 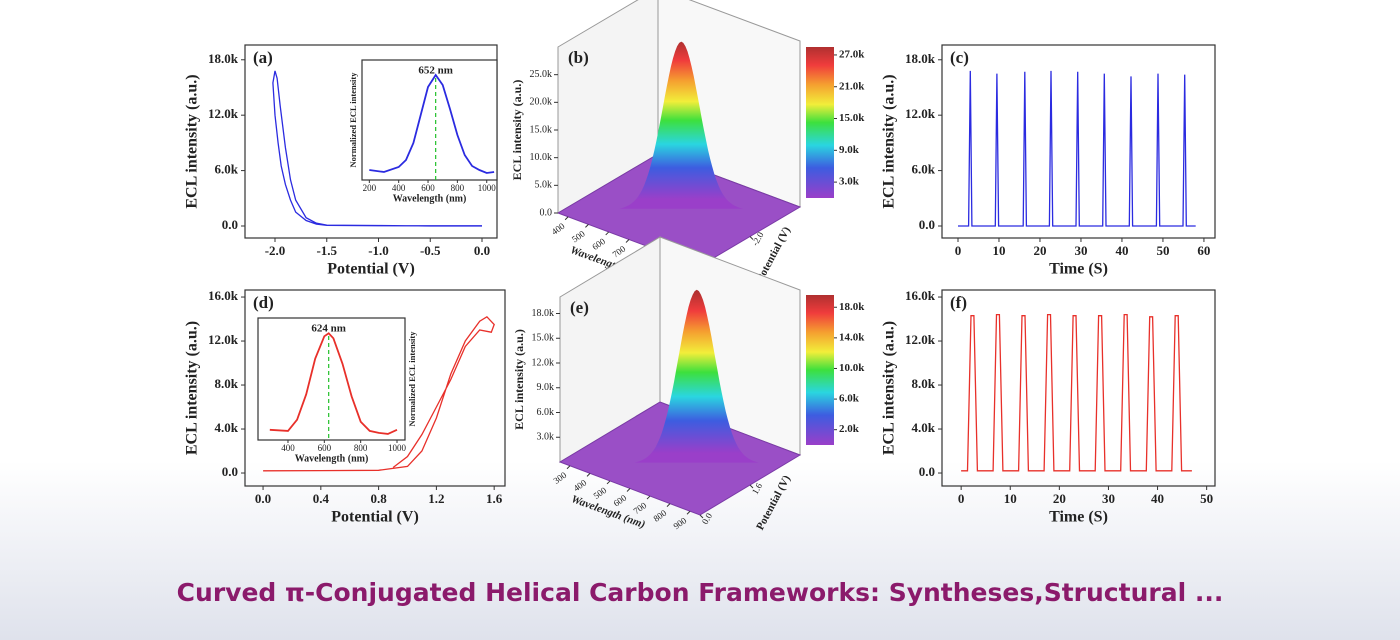 What do you see at coordinates (546, 412) in the screenshot?
I see `z-tick-label: 6.0k` at bounding box center [546, 412].